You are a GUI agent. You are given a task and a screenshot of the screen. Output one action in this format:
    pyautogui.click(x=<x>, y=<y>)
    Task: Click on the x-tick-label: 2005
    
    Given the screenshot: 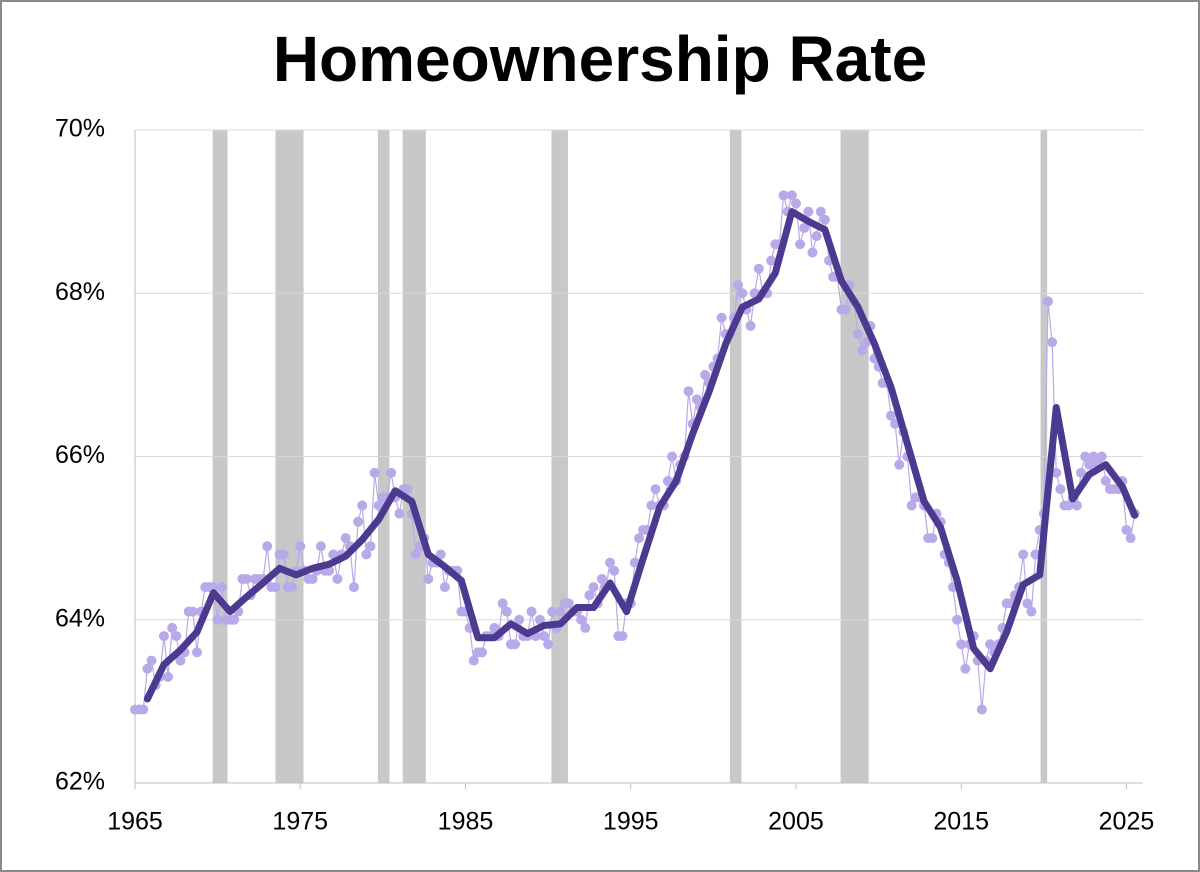 What is the action you would take?
    pyautogui.click(x=796, y=822)
    